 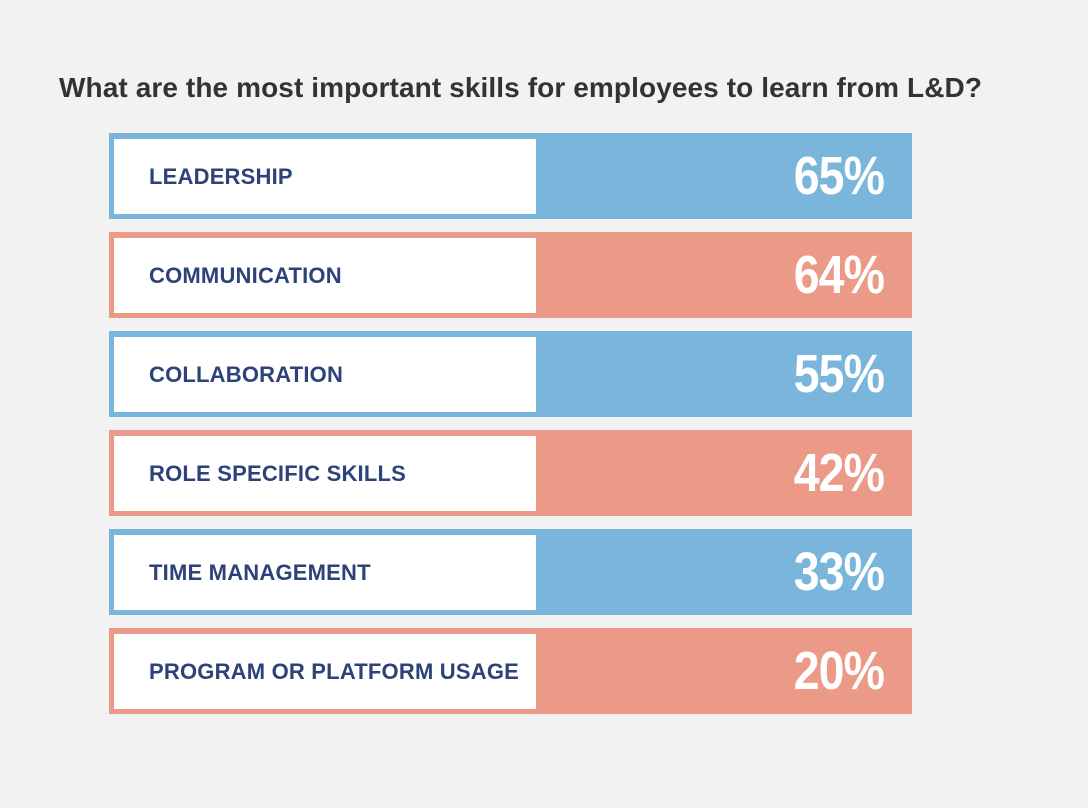 I want to click on skill-row: COLLABORATION 55%, so click(x=510, y=374).